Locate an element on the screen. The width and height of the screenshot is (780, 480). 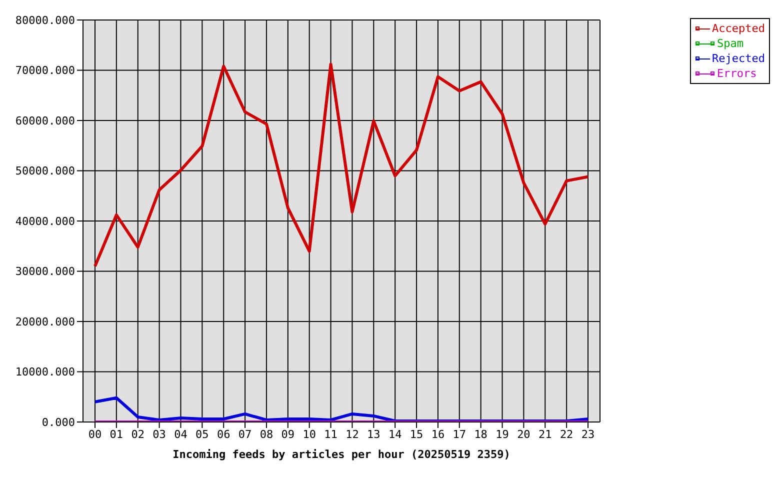
x-tick-label: 07 is located at coordinates (245, 434).